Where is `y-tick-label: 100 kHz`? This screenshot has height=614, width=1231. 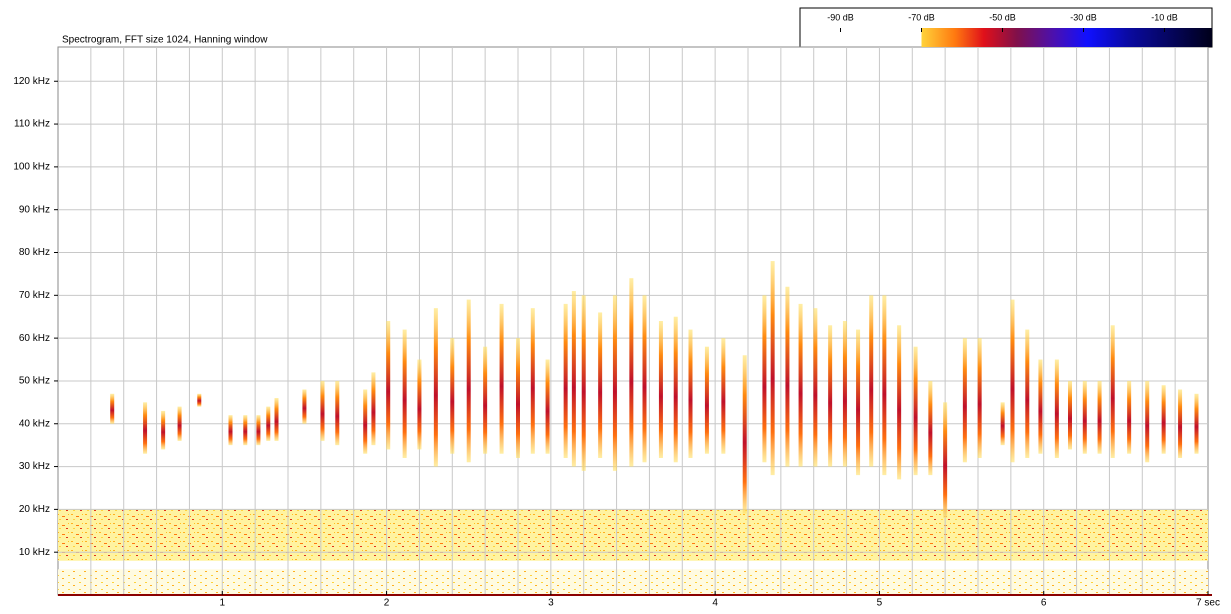
y-tick-label: 100 kHz is located at coordinates (31, 167).